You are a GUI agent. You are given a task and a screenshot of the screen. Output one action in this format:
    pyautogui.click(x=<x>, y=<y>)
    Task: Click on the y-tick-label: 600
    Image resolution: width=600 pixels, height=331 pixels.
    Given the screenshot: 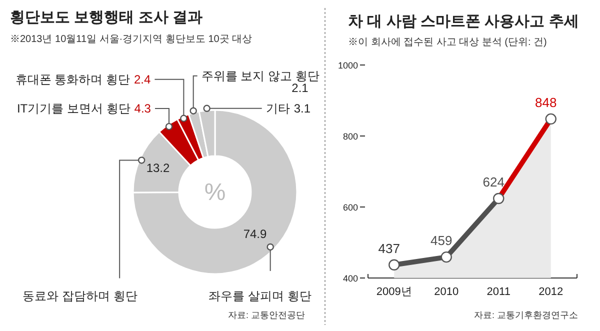 What is the action you would take?
    pyautogui.click(x=350, y=207)
    